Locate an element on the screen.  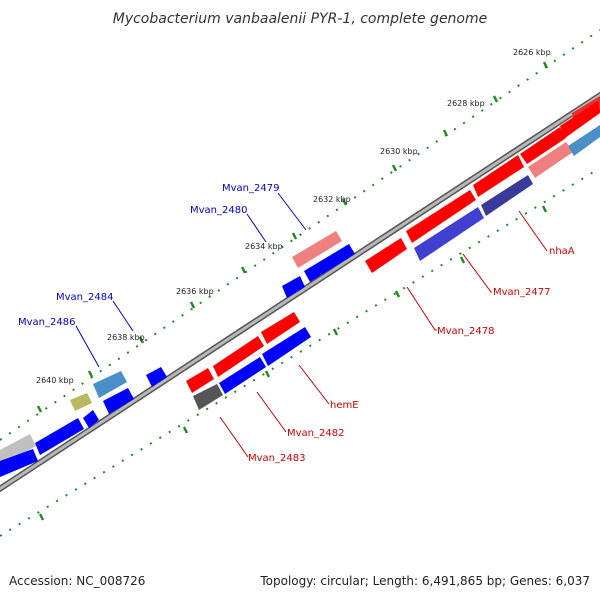
gene-label-mvan-2484: Mvan_2484 is located at coordinates (84, 297).